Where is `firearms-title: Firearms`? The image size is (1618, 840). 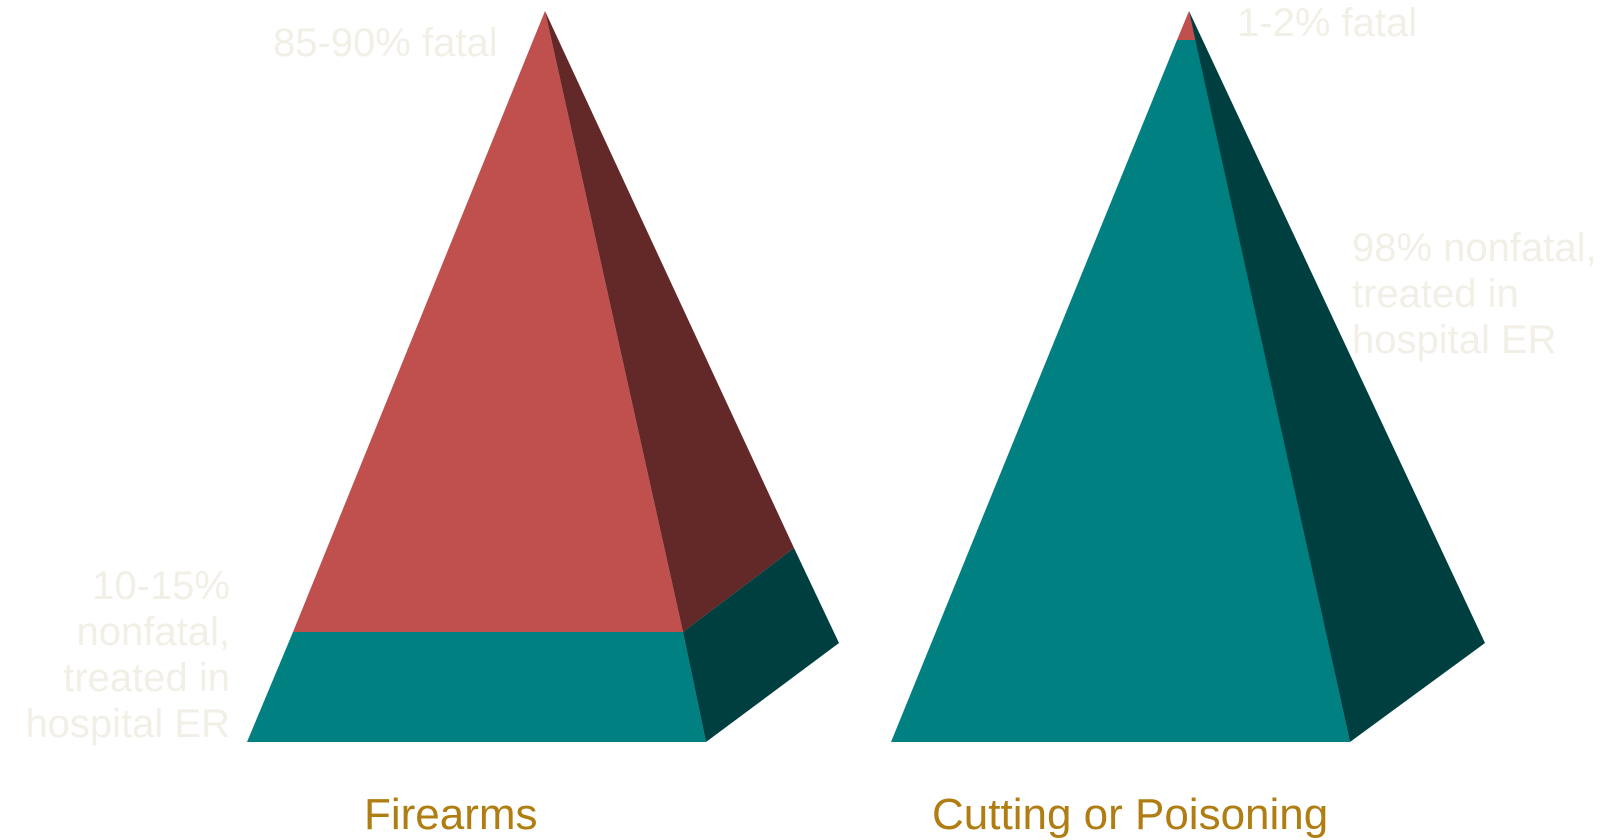
firearms-title: Firearms is located at coordinates (451, 814).